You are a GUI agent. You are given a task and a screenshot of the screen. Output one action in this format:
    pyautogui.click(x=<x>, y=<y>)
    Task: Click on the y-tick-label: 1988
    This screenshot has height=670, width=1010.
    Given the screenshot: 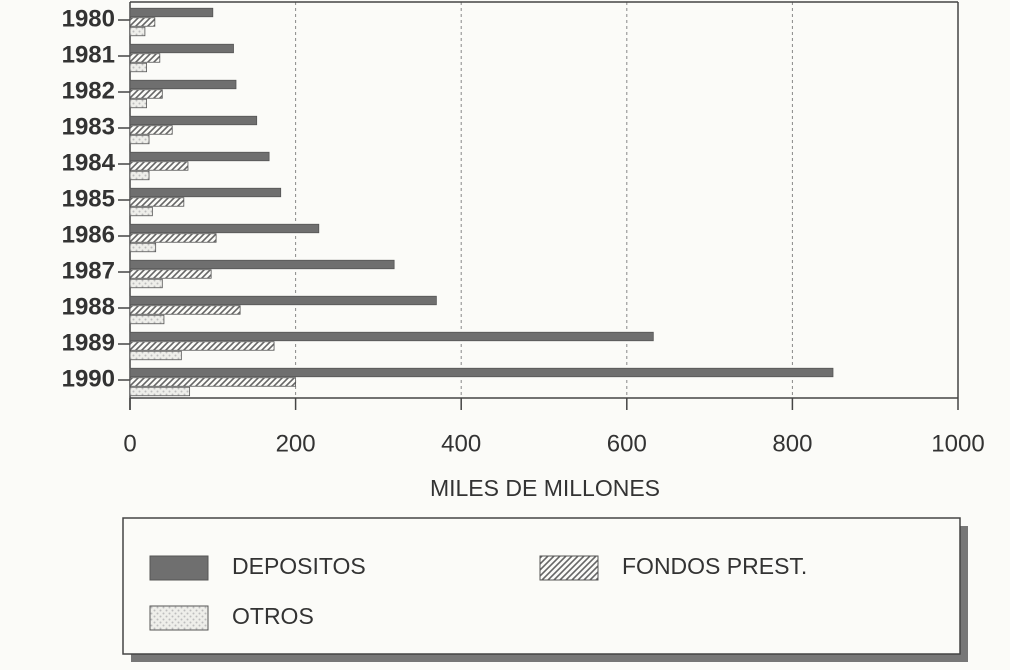 What is the action you would take?
    pyautogui.click(x=88, y=306)
    